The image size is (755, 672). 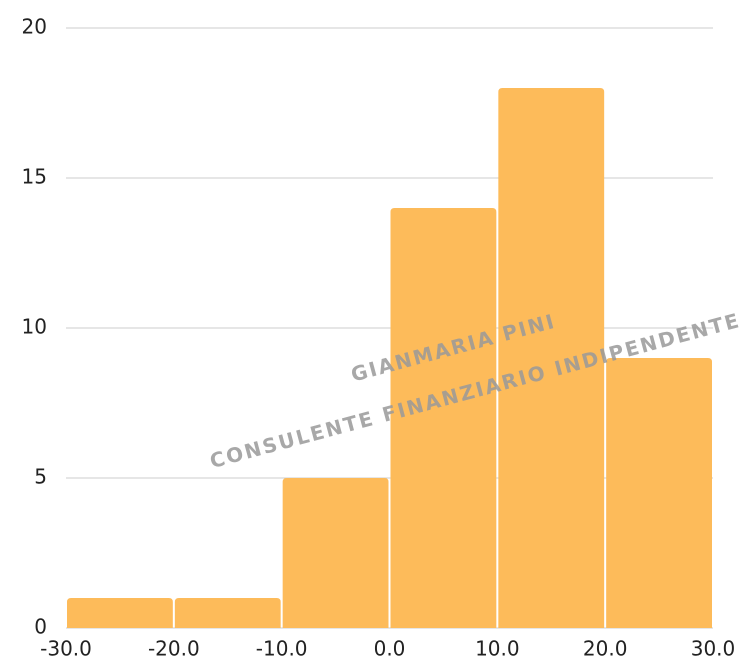 What do you see at coordinates (713, 649) in the screenshot?
I see `x-tick-label: 30.0` at bounding box center [713, 649].